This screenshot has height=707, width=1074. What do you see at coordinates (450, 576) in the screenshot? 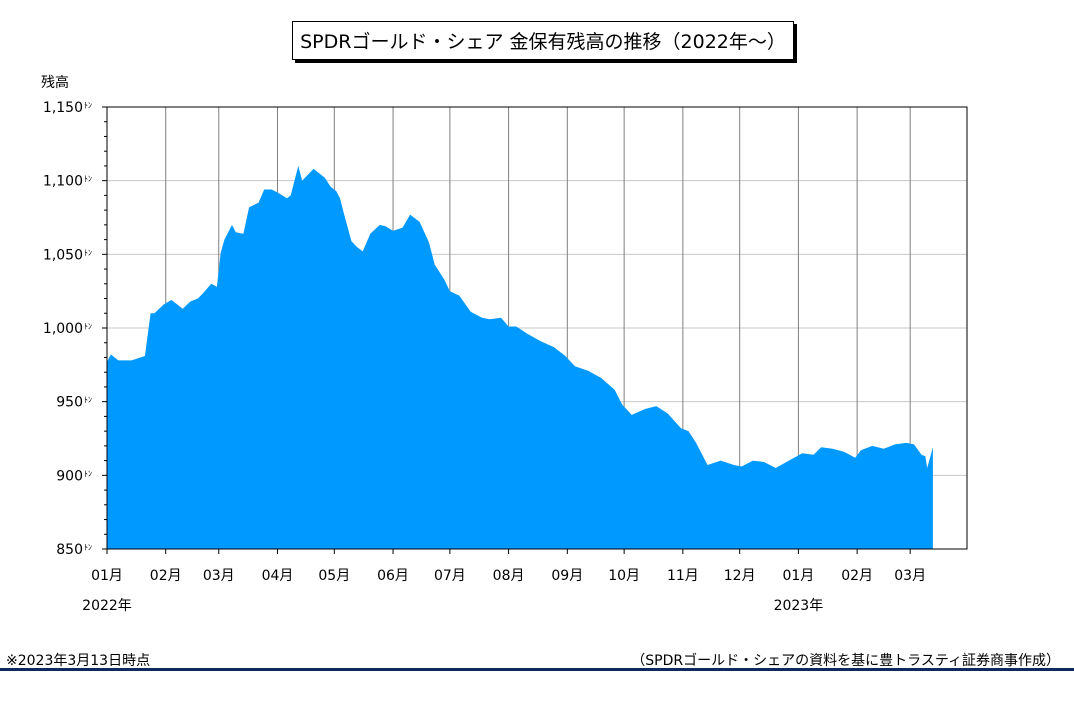
I see `x-tick-label: 07月` at bounding box center [450, 576].